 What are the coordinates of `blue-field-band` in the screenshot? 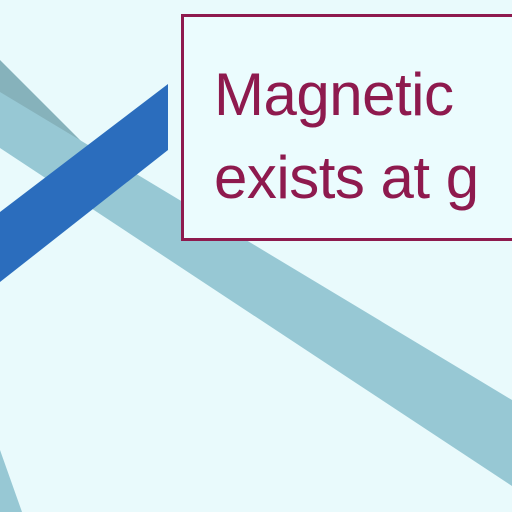 It's located at (84, 183).